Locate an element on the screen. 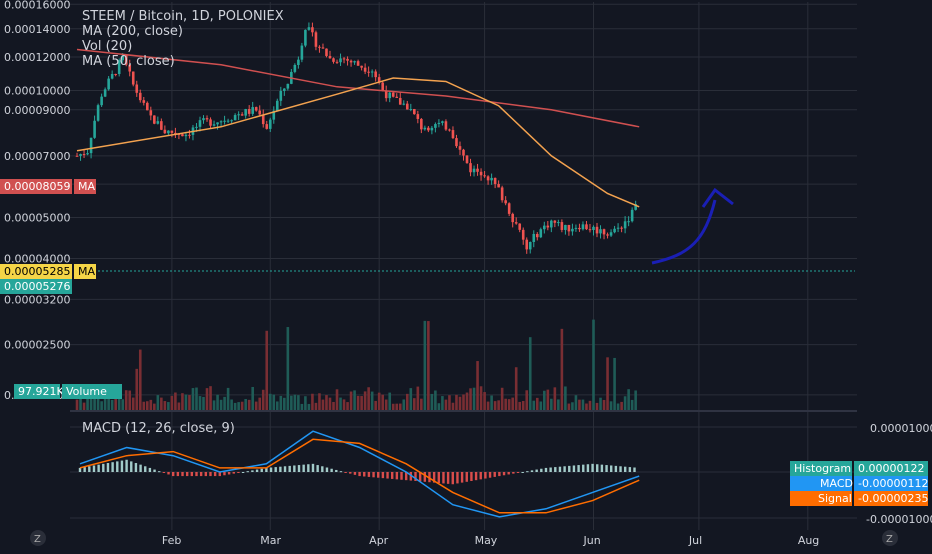 This screenshot has height=554, width=932. bottom-right-icon: Z is located at coordinates (890, 538).